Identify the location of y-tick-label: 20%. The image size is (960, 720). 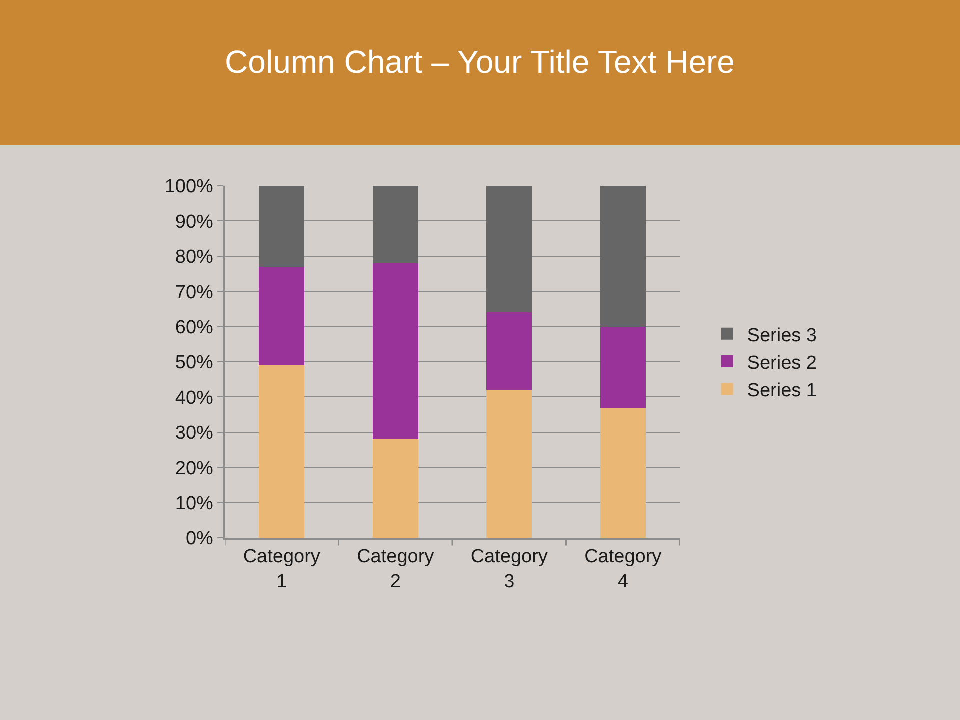
(194, 469).